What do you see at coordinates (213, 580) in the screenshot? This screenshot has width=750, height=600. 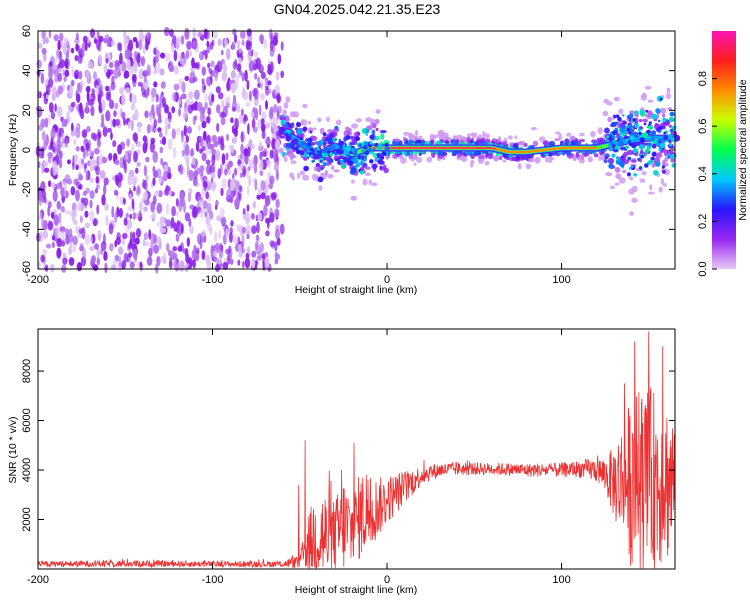 I see `x-tick-label: -100` at bounding box center [213, 580].